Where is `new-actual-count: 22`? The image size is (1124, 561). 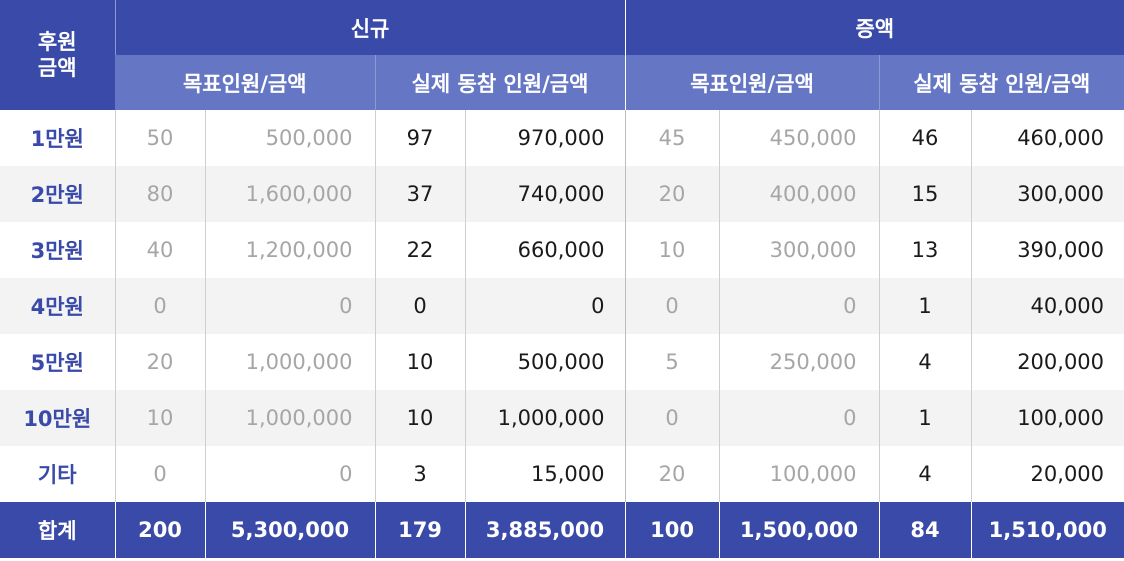
new-actual-count: 22 is located at coordinates (419, 250).